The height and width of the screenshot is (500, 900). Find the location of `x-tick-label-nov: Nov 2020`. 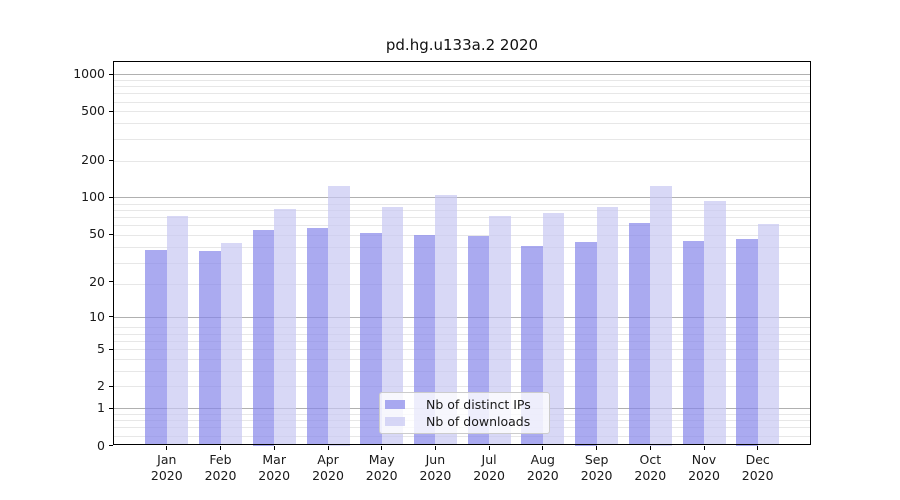

x-tick-label-nov: Nov 2020 is located at coordinates (704, 467).